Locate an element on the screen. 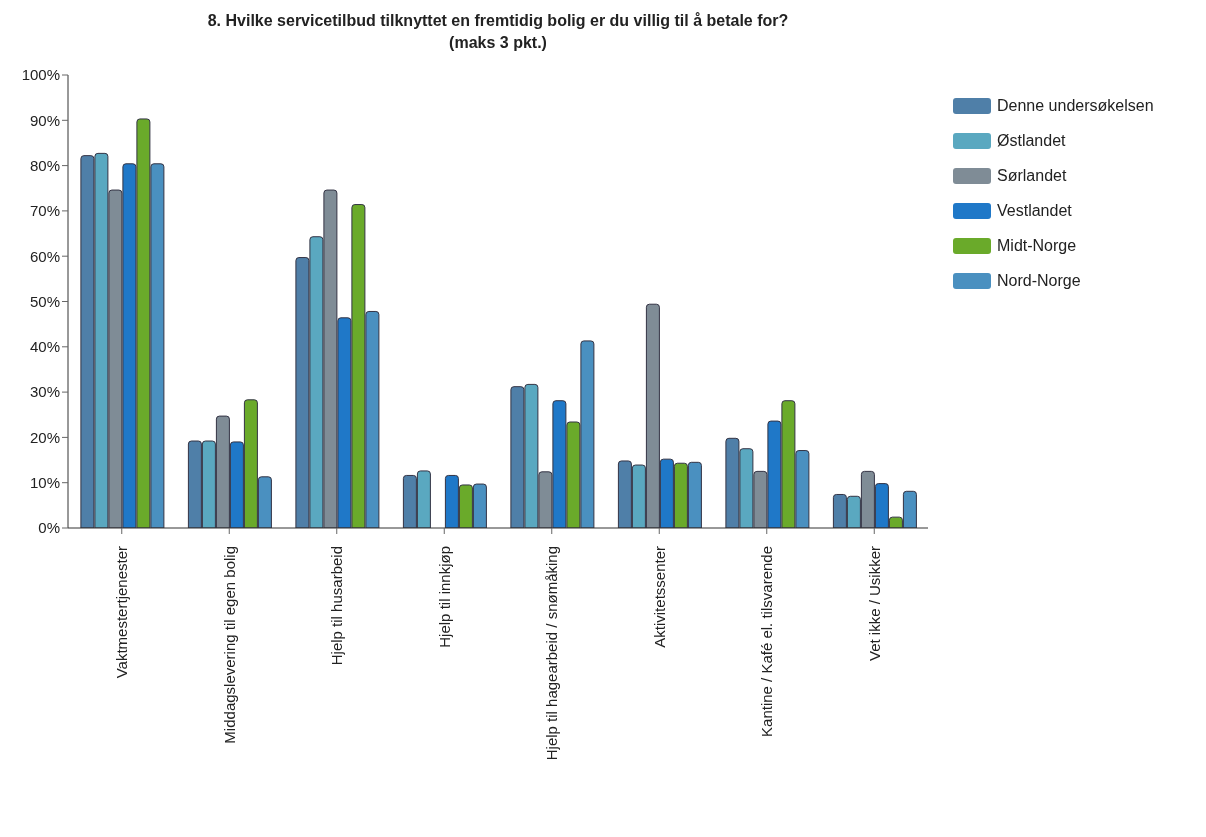 The image size is (1206, 837). x-tick-label: Kantine / Kafé el. tilsvarende is located at coordinates (767, 641).